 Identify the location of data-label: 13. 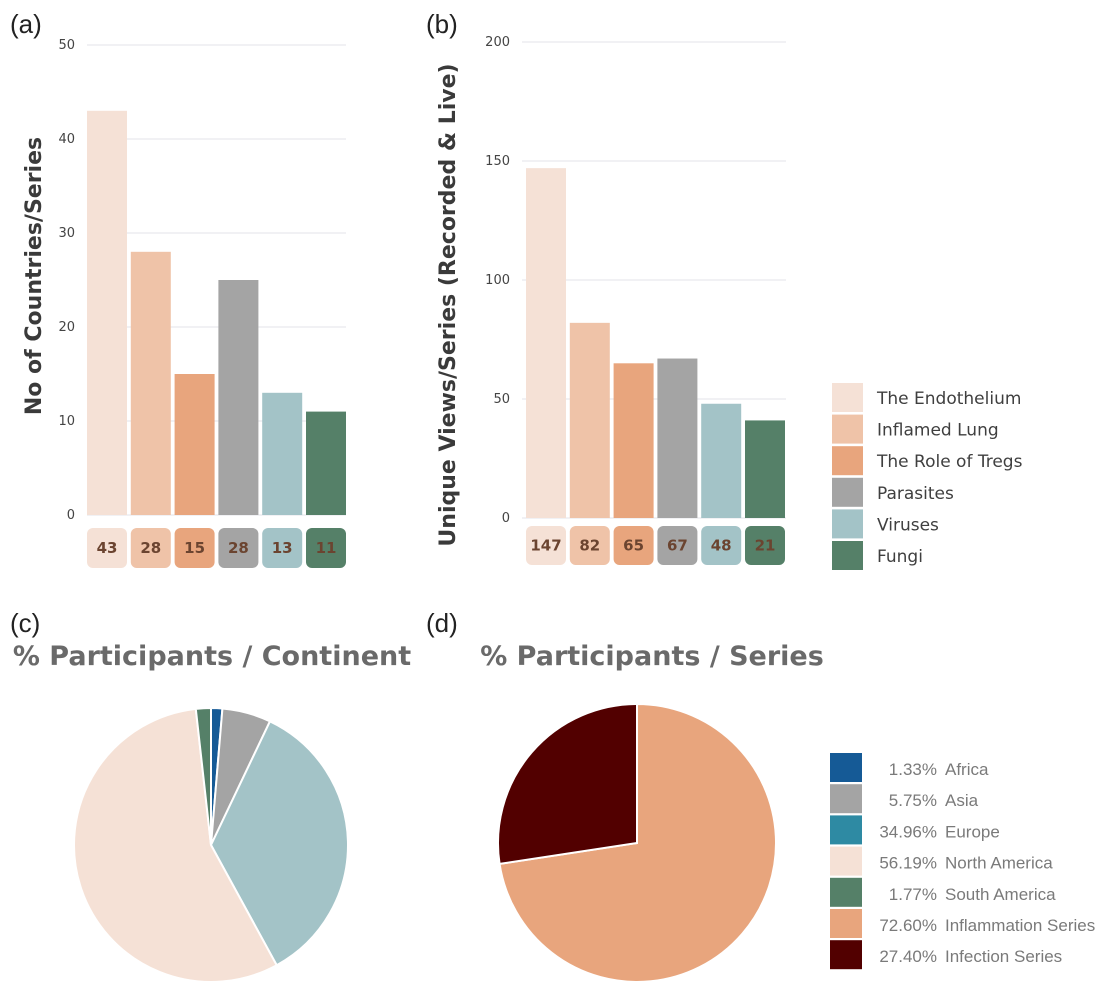
(282, 548).